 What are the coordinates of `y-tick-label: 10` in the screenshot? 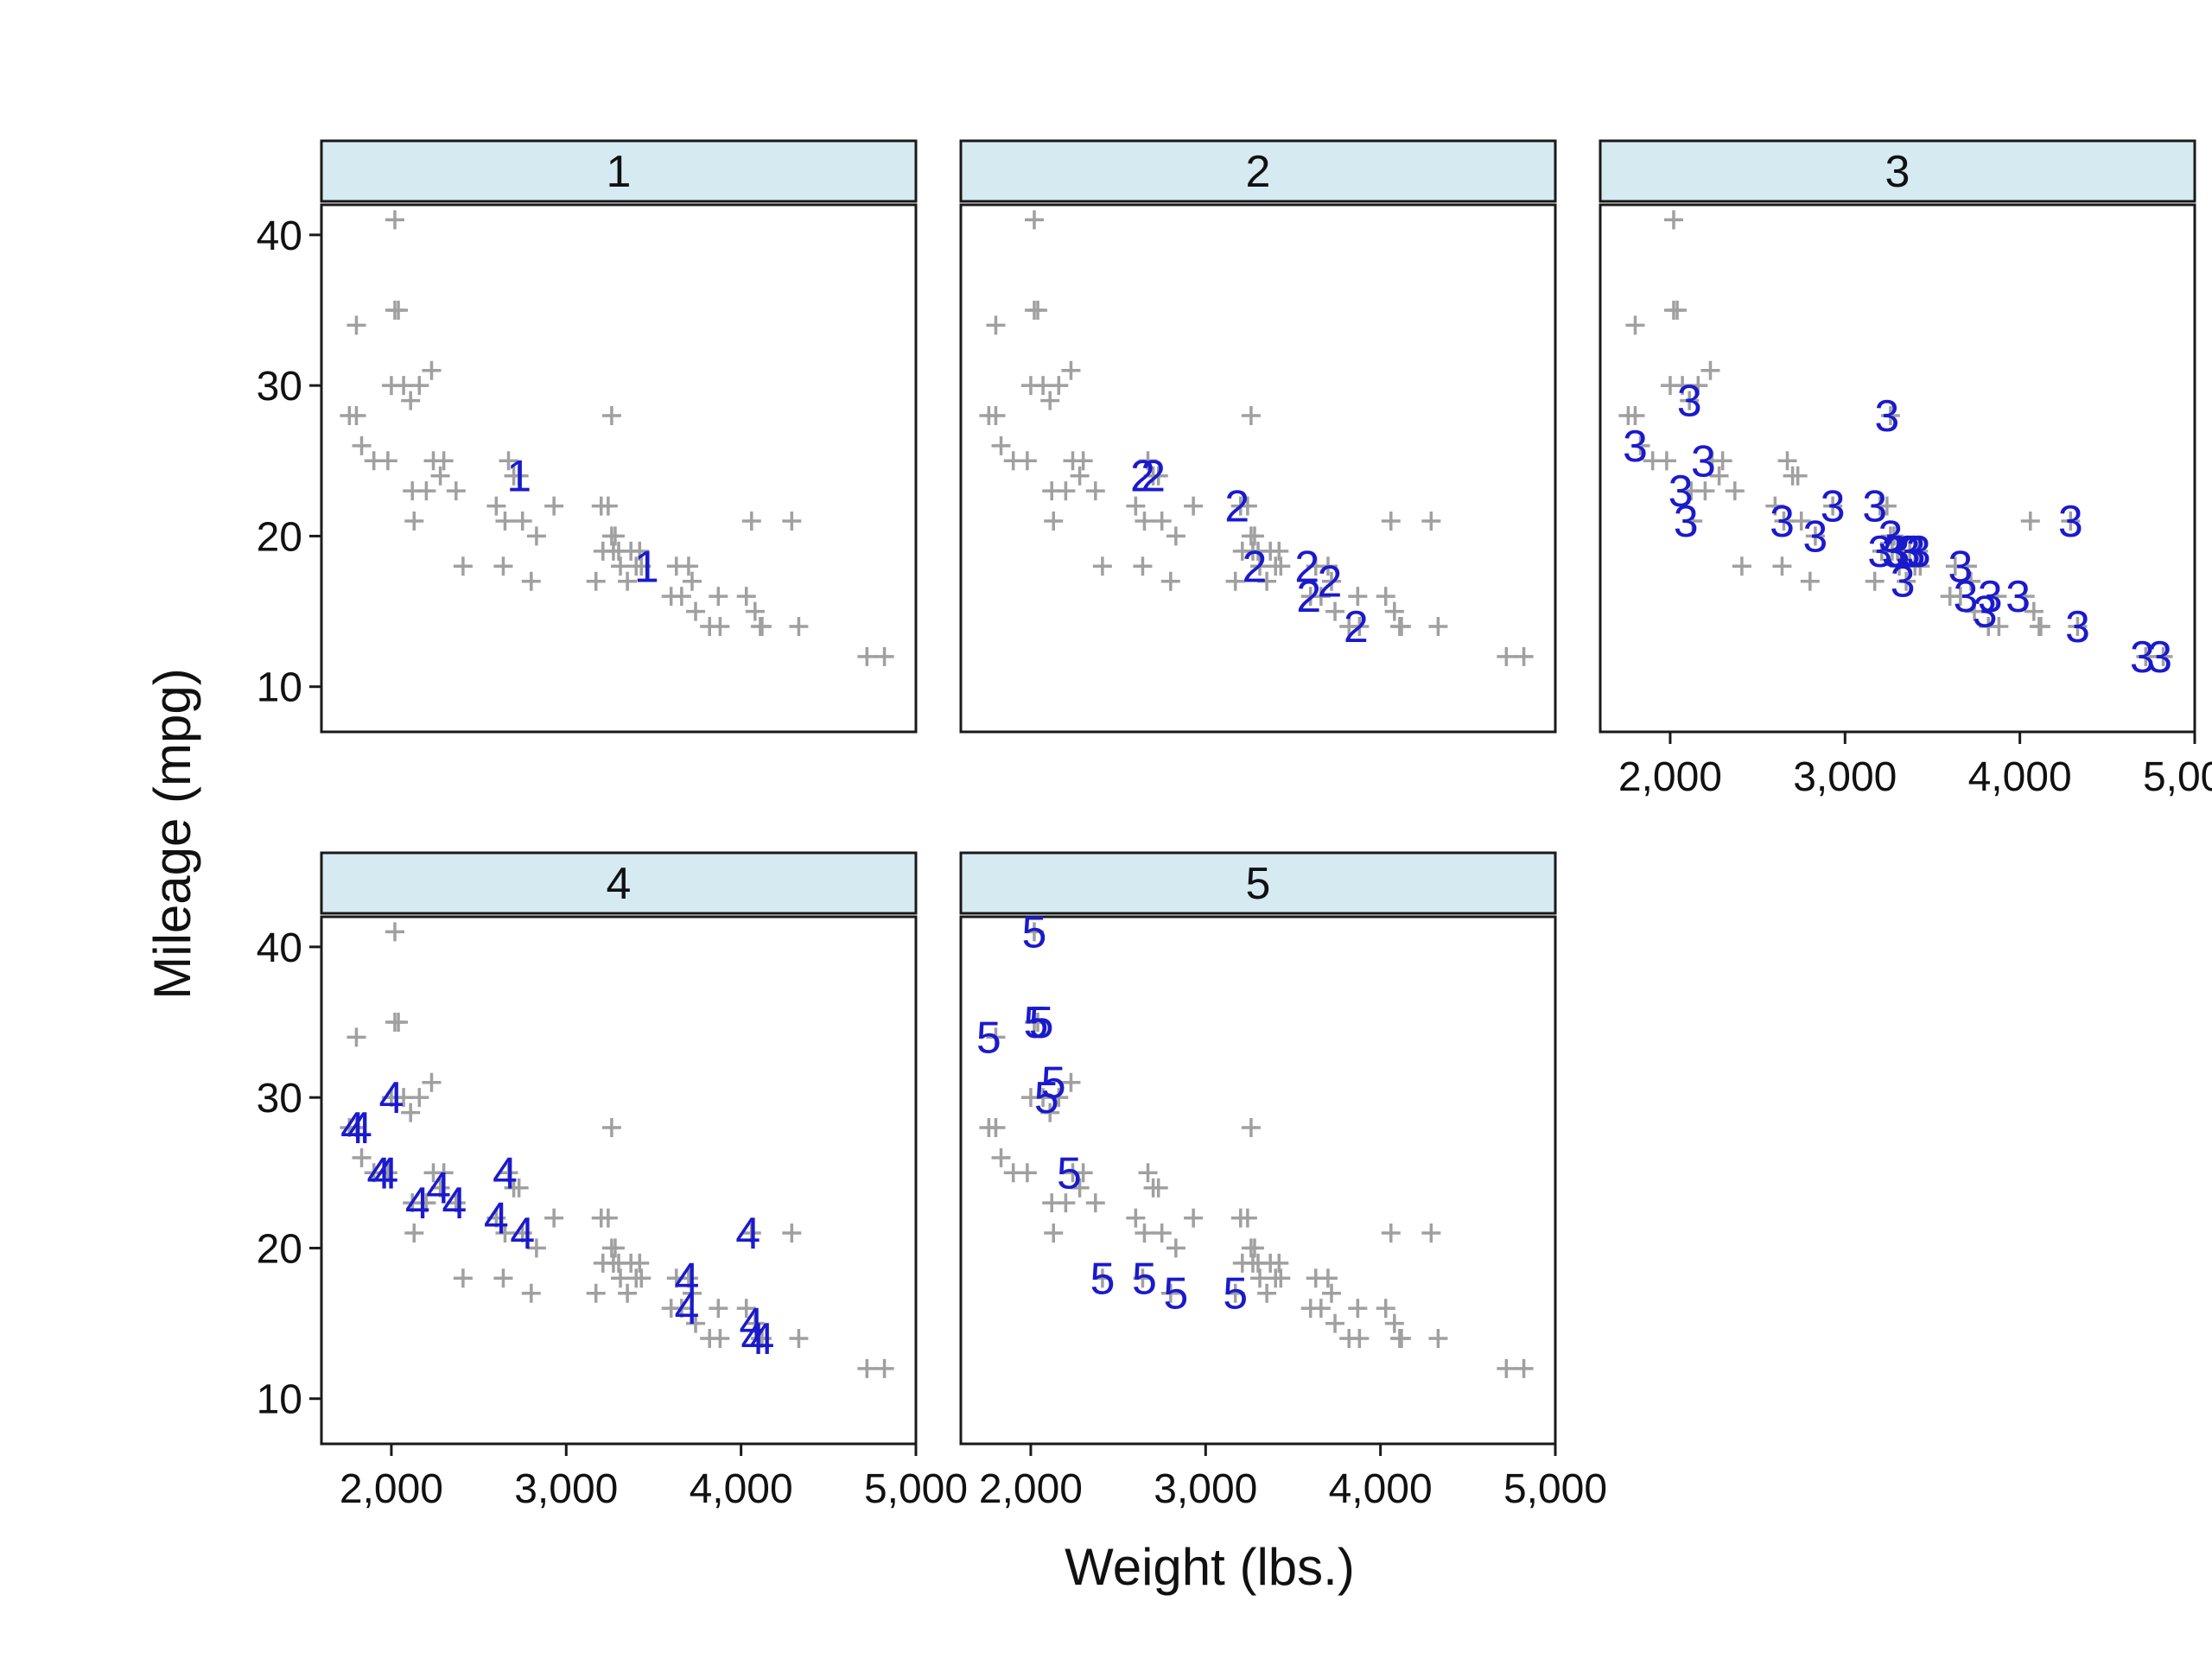 It's located at (279, 1400).